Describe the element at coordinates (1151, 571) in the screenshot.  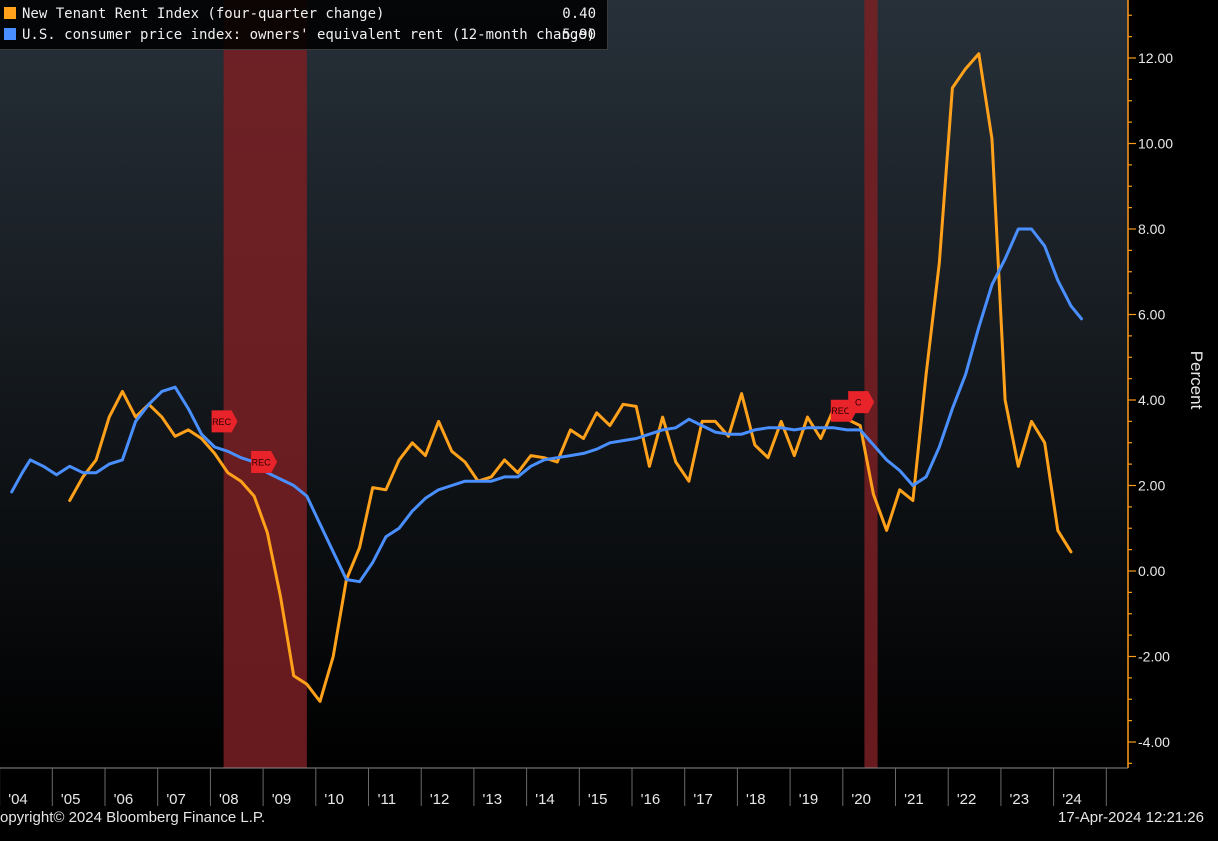
I see `y-tick-label: 0.00` at that location.